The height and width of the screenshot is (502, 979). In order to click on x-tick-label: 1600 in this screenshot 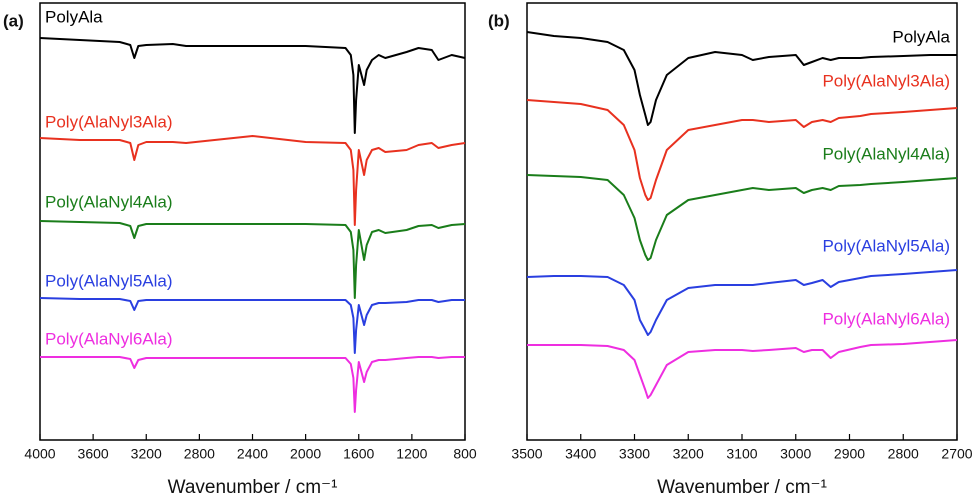, I will do `click(358, 454)`.